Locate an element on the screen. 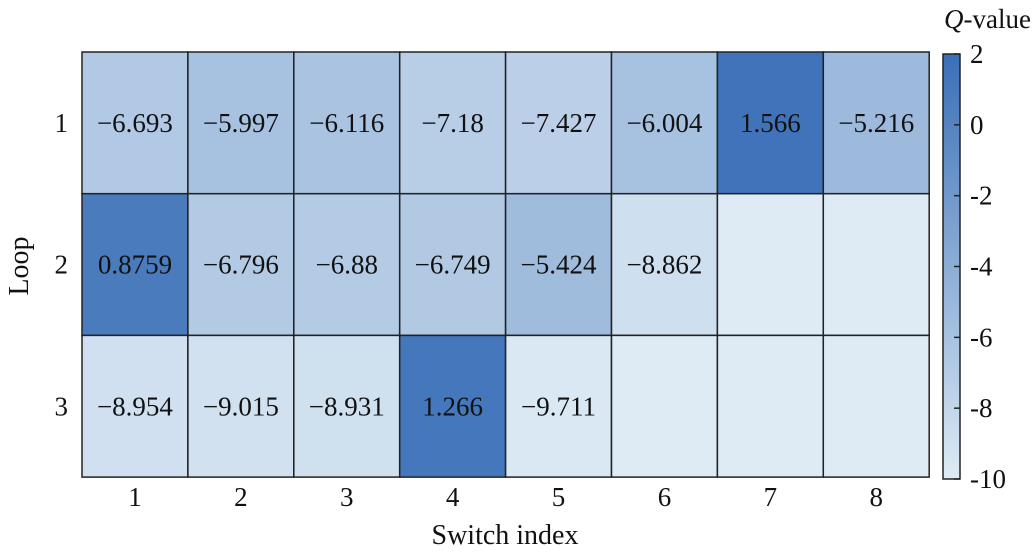 The height and width of the screenshot is (555, 1035). cell-value-label: −6.796 is located at coordinates (241, 265).